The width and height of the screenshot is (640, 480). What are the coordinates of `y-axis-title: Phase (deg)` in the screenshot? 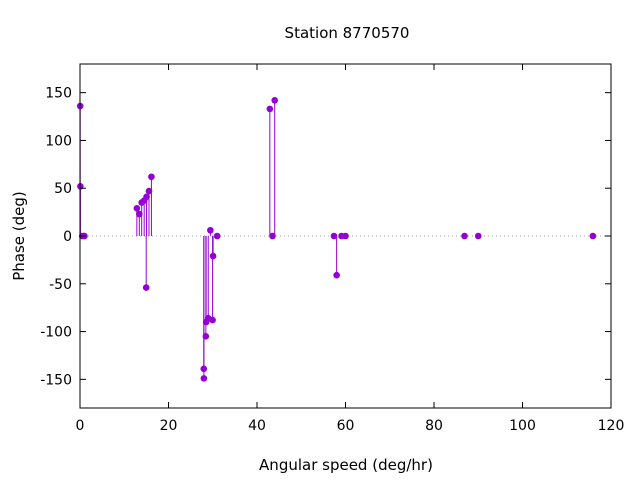 It's located at (19, 236).